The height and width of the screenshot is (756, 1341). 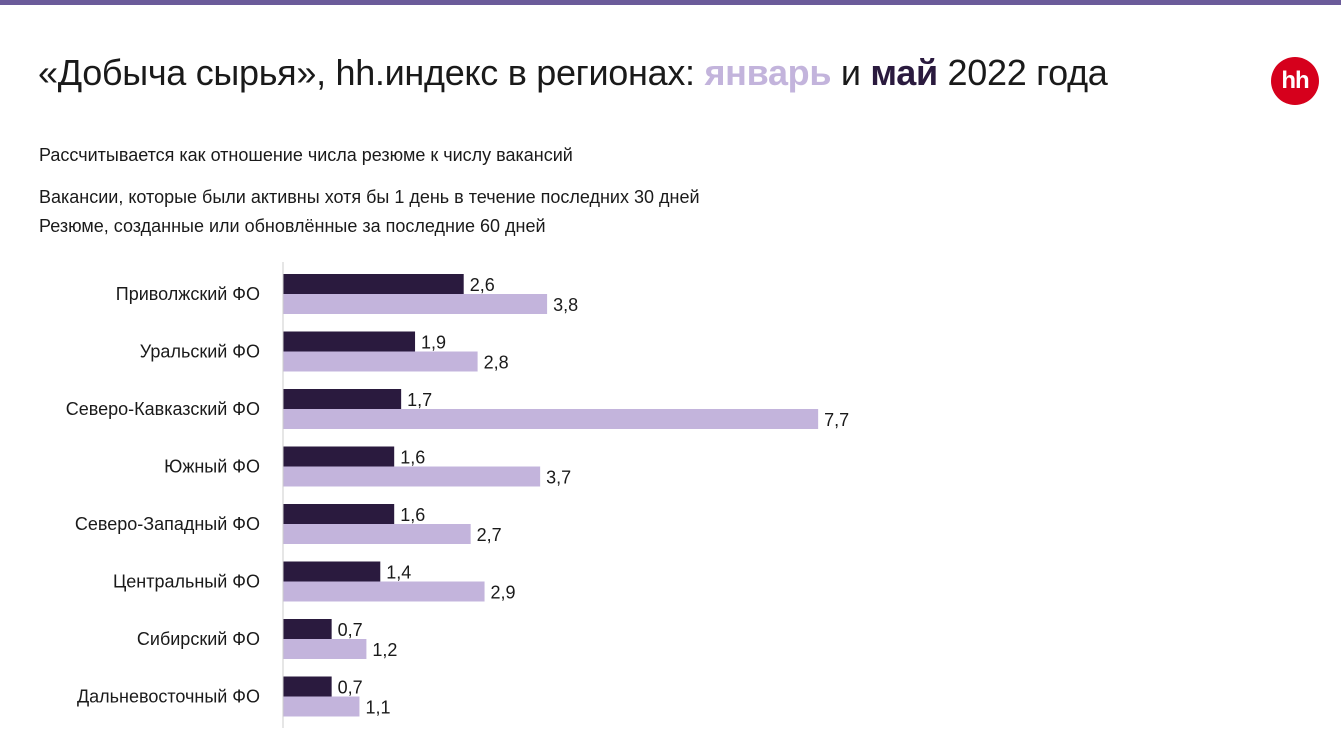 I want to click on data-label-january: 2,9, so click(x=503, y=593).